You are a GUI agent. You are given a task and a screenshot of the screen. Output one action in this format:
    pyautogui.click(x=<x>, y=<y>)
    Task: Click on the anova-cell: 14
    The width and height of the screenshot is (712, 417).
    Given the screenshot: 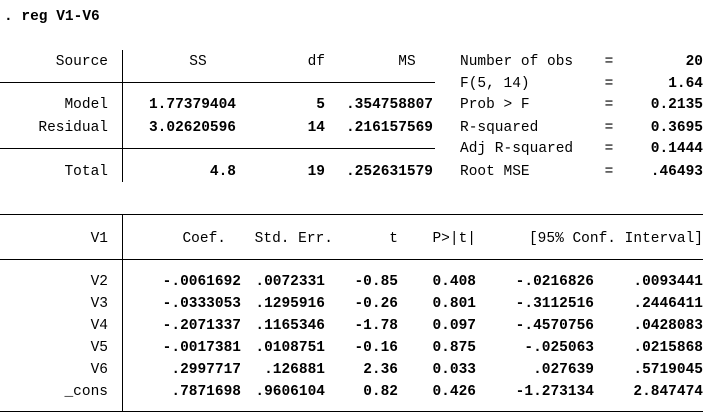 What is the action you would take?
    pyautogui.click(x=317, y=128)
    